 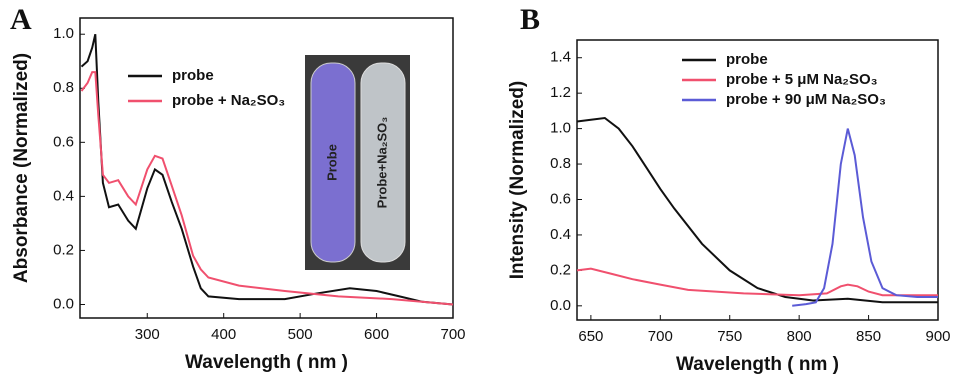 I want to click on y-tick-label: 1.4, so click(x=560, y=57).